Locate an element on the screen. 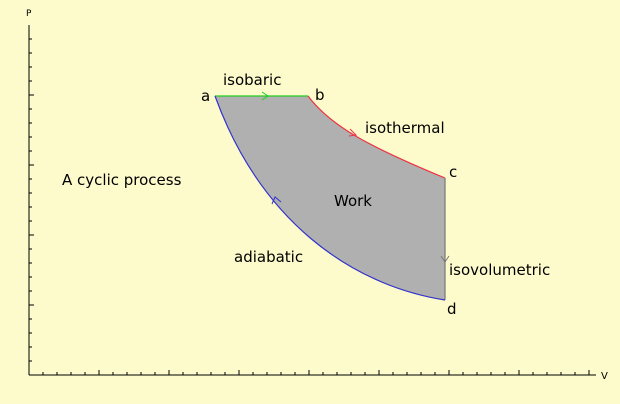 This screenshot has height=404, width=620. point-label-b: b is located at coordinates (320, 95).